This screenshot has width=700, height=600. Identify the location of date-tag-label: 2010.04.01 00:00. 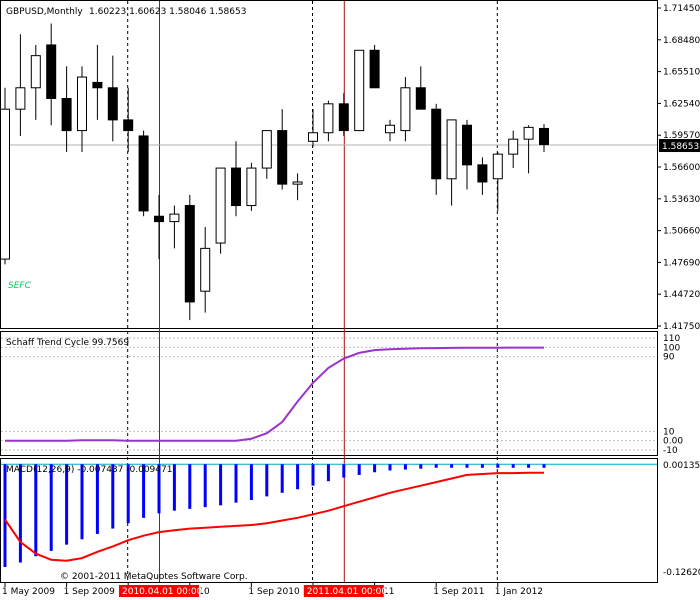
(162, 592).